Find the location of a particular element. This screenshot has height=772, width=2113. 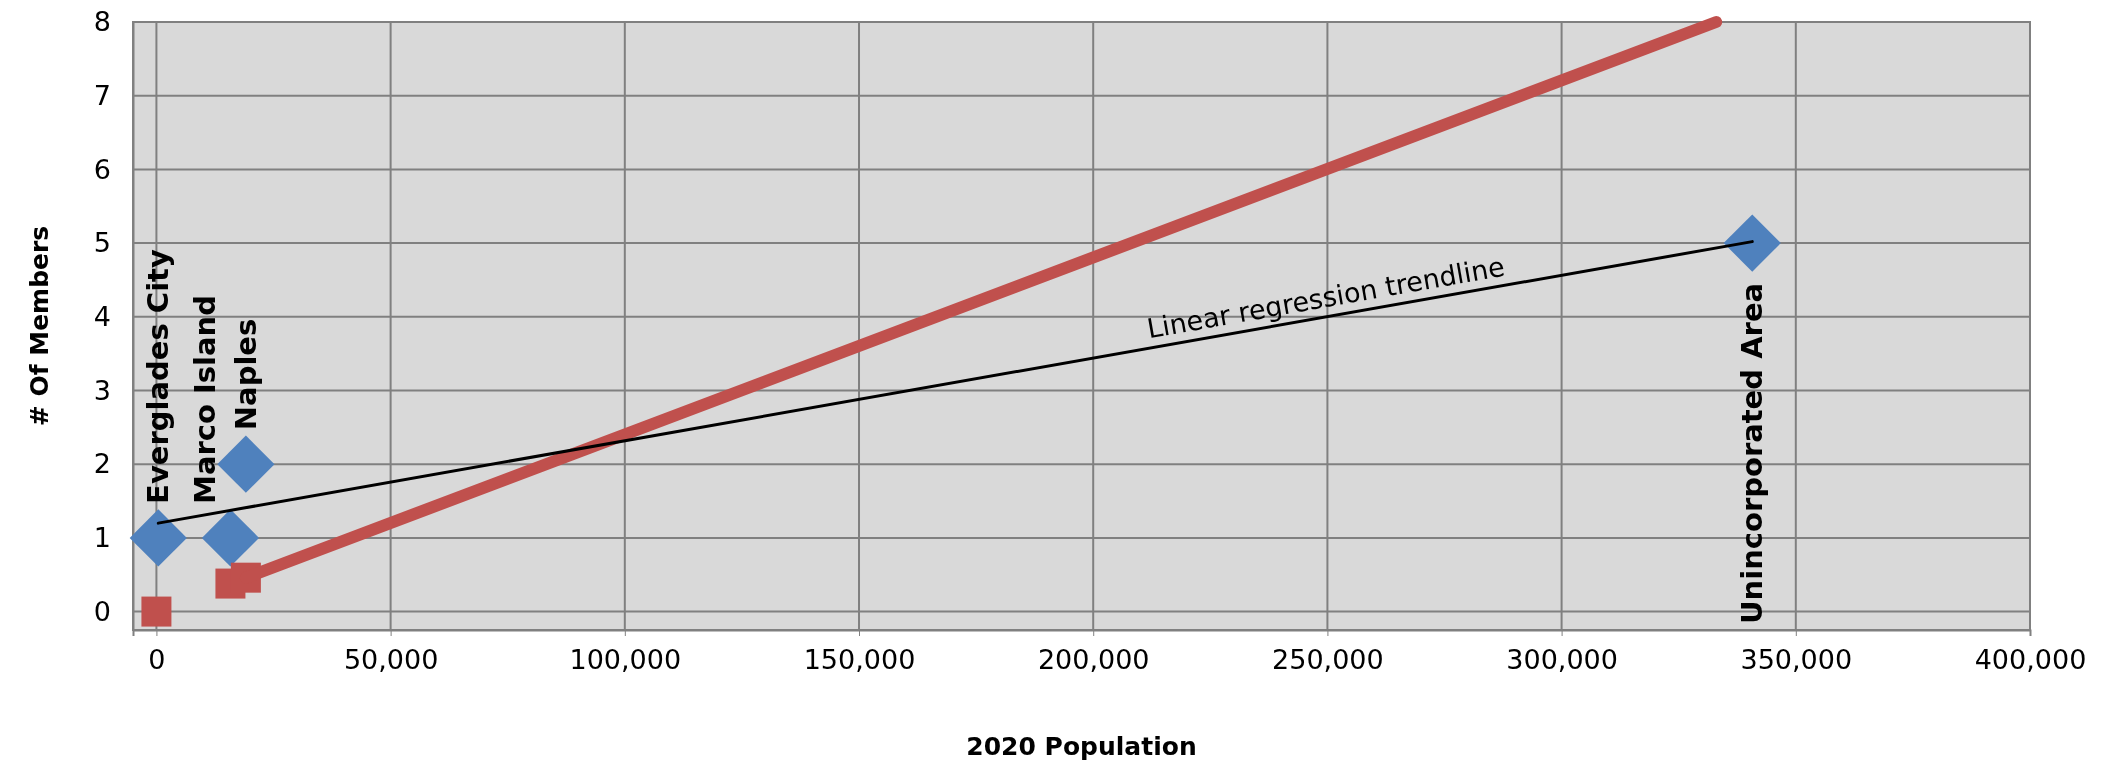

y-tick-label: 8 is located at coordinates (102, 22).